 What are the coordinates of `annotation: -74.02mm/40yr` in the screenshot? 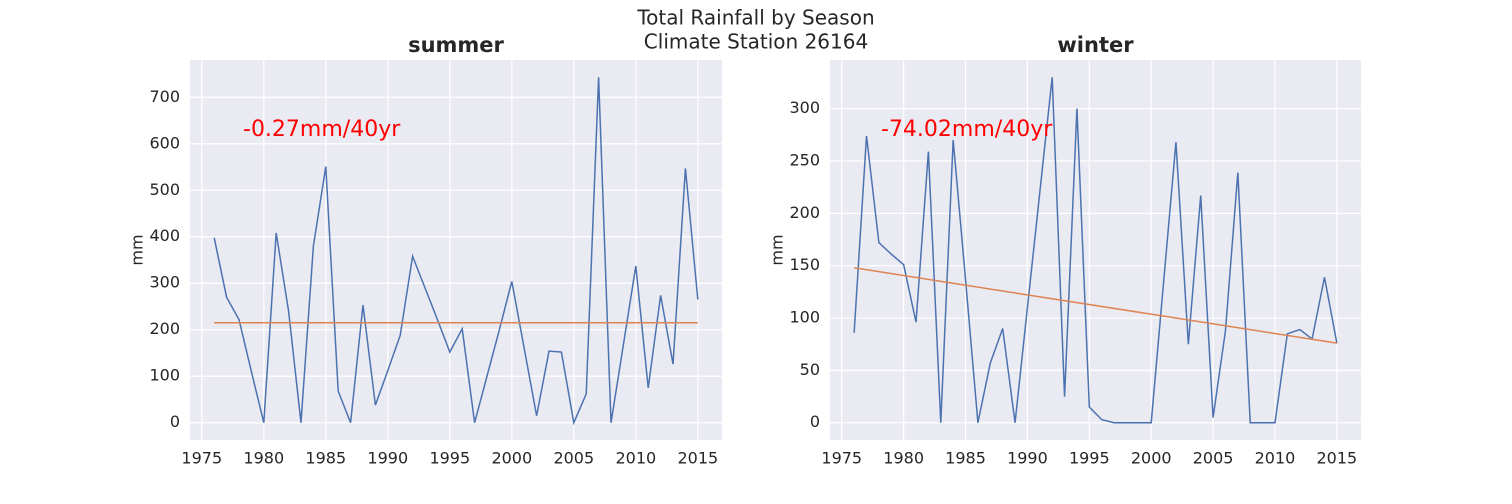 It's located at (967, 129).